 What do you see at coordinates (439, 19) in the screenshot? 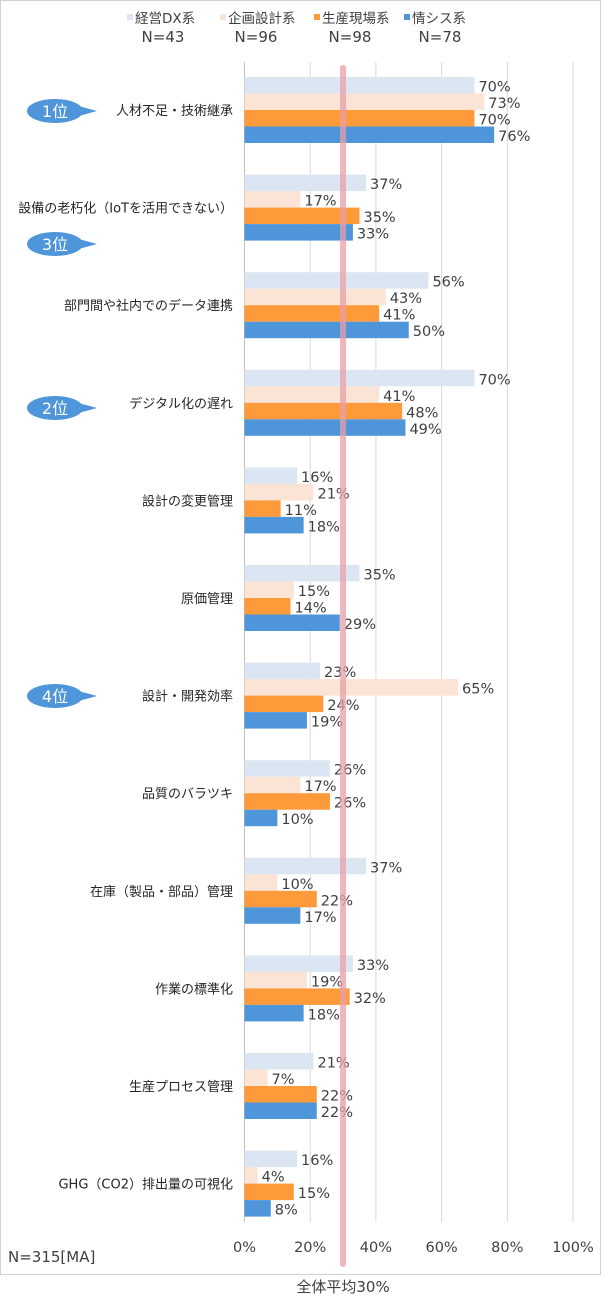
I see `legend-label: 情シス系` at bounding box center [439, 19].